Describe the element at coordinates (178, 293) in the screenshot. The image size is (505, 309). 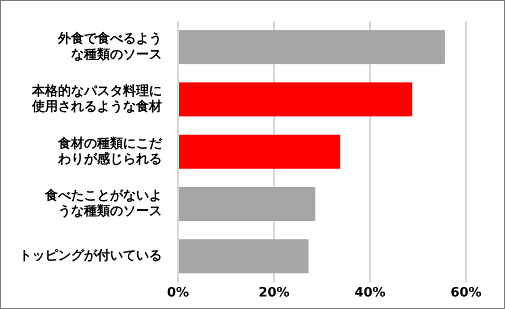
I see `x-tick-label: 0%` at that location.